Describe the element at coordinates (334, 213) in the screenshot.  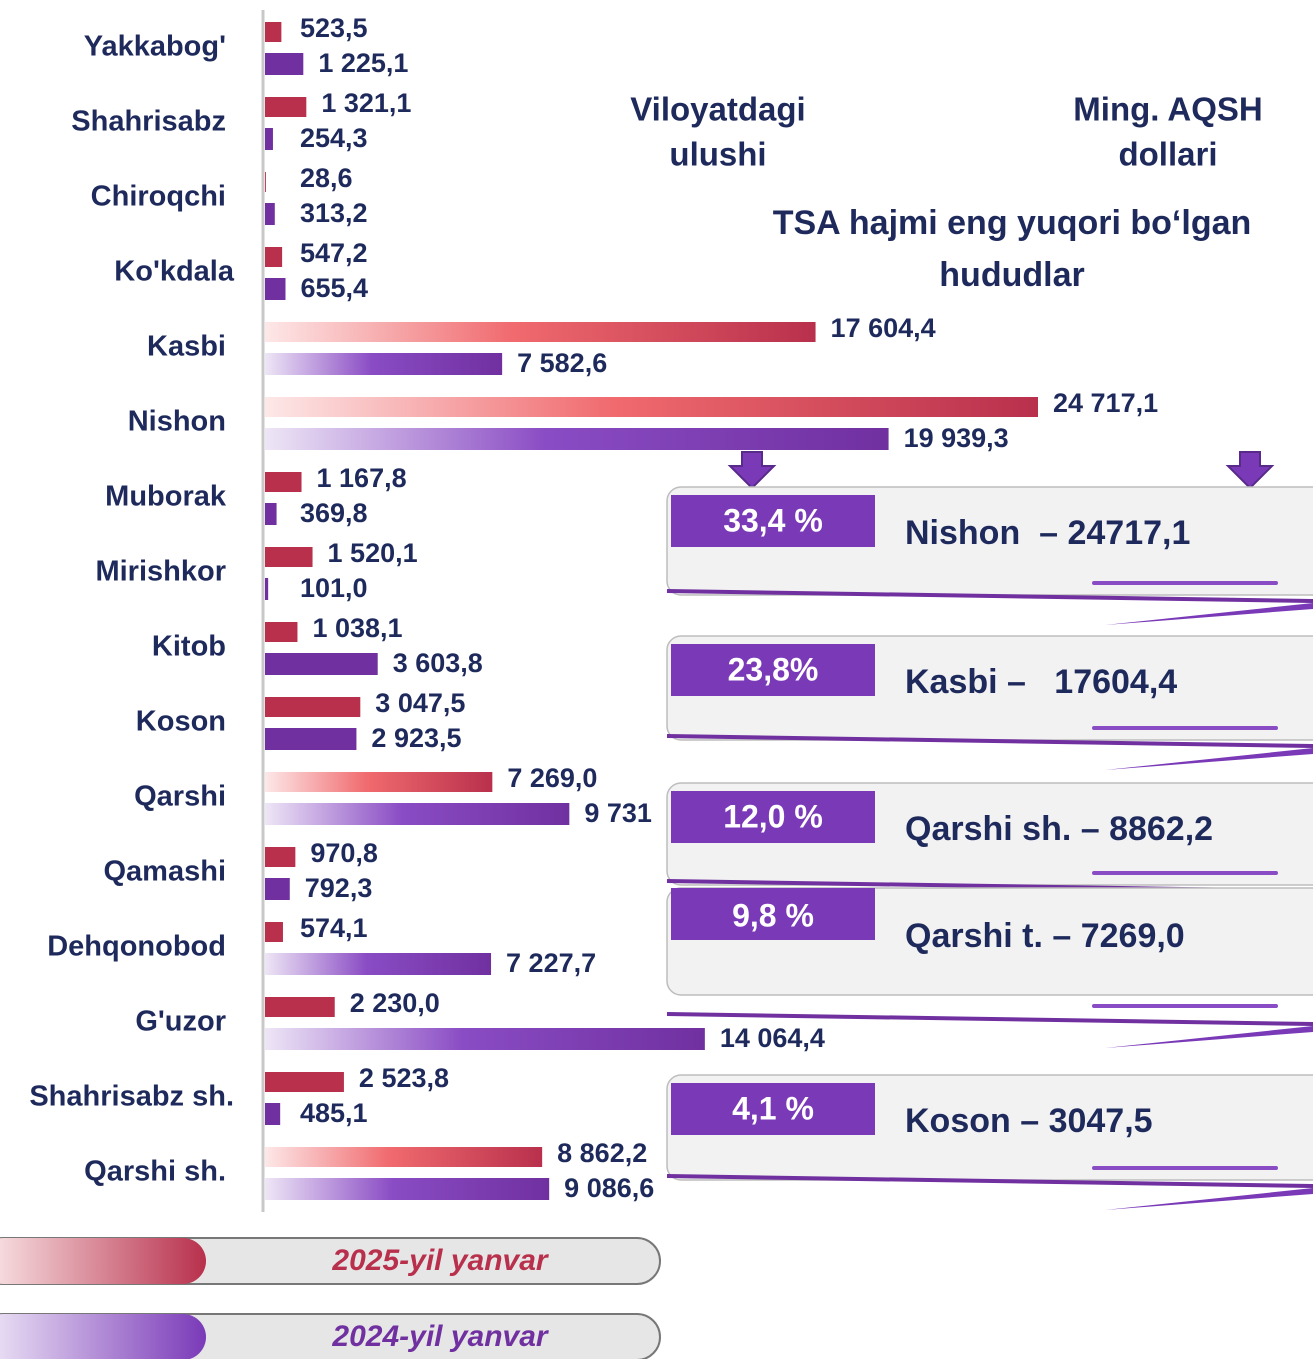
I see `value-label: 313,2` at that location.